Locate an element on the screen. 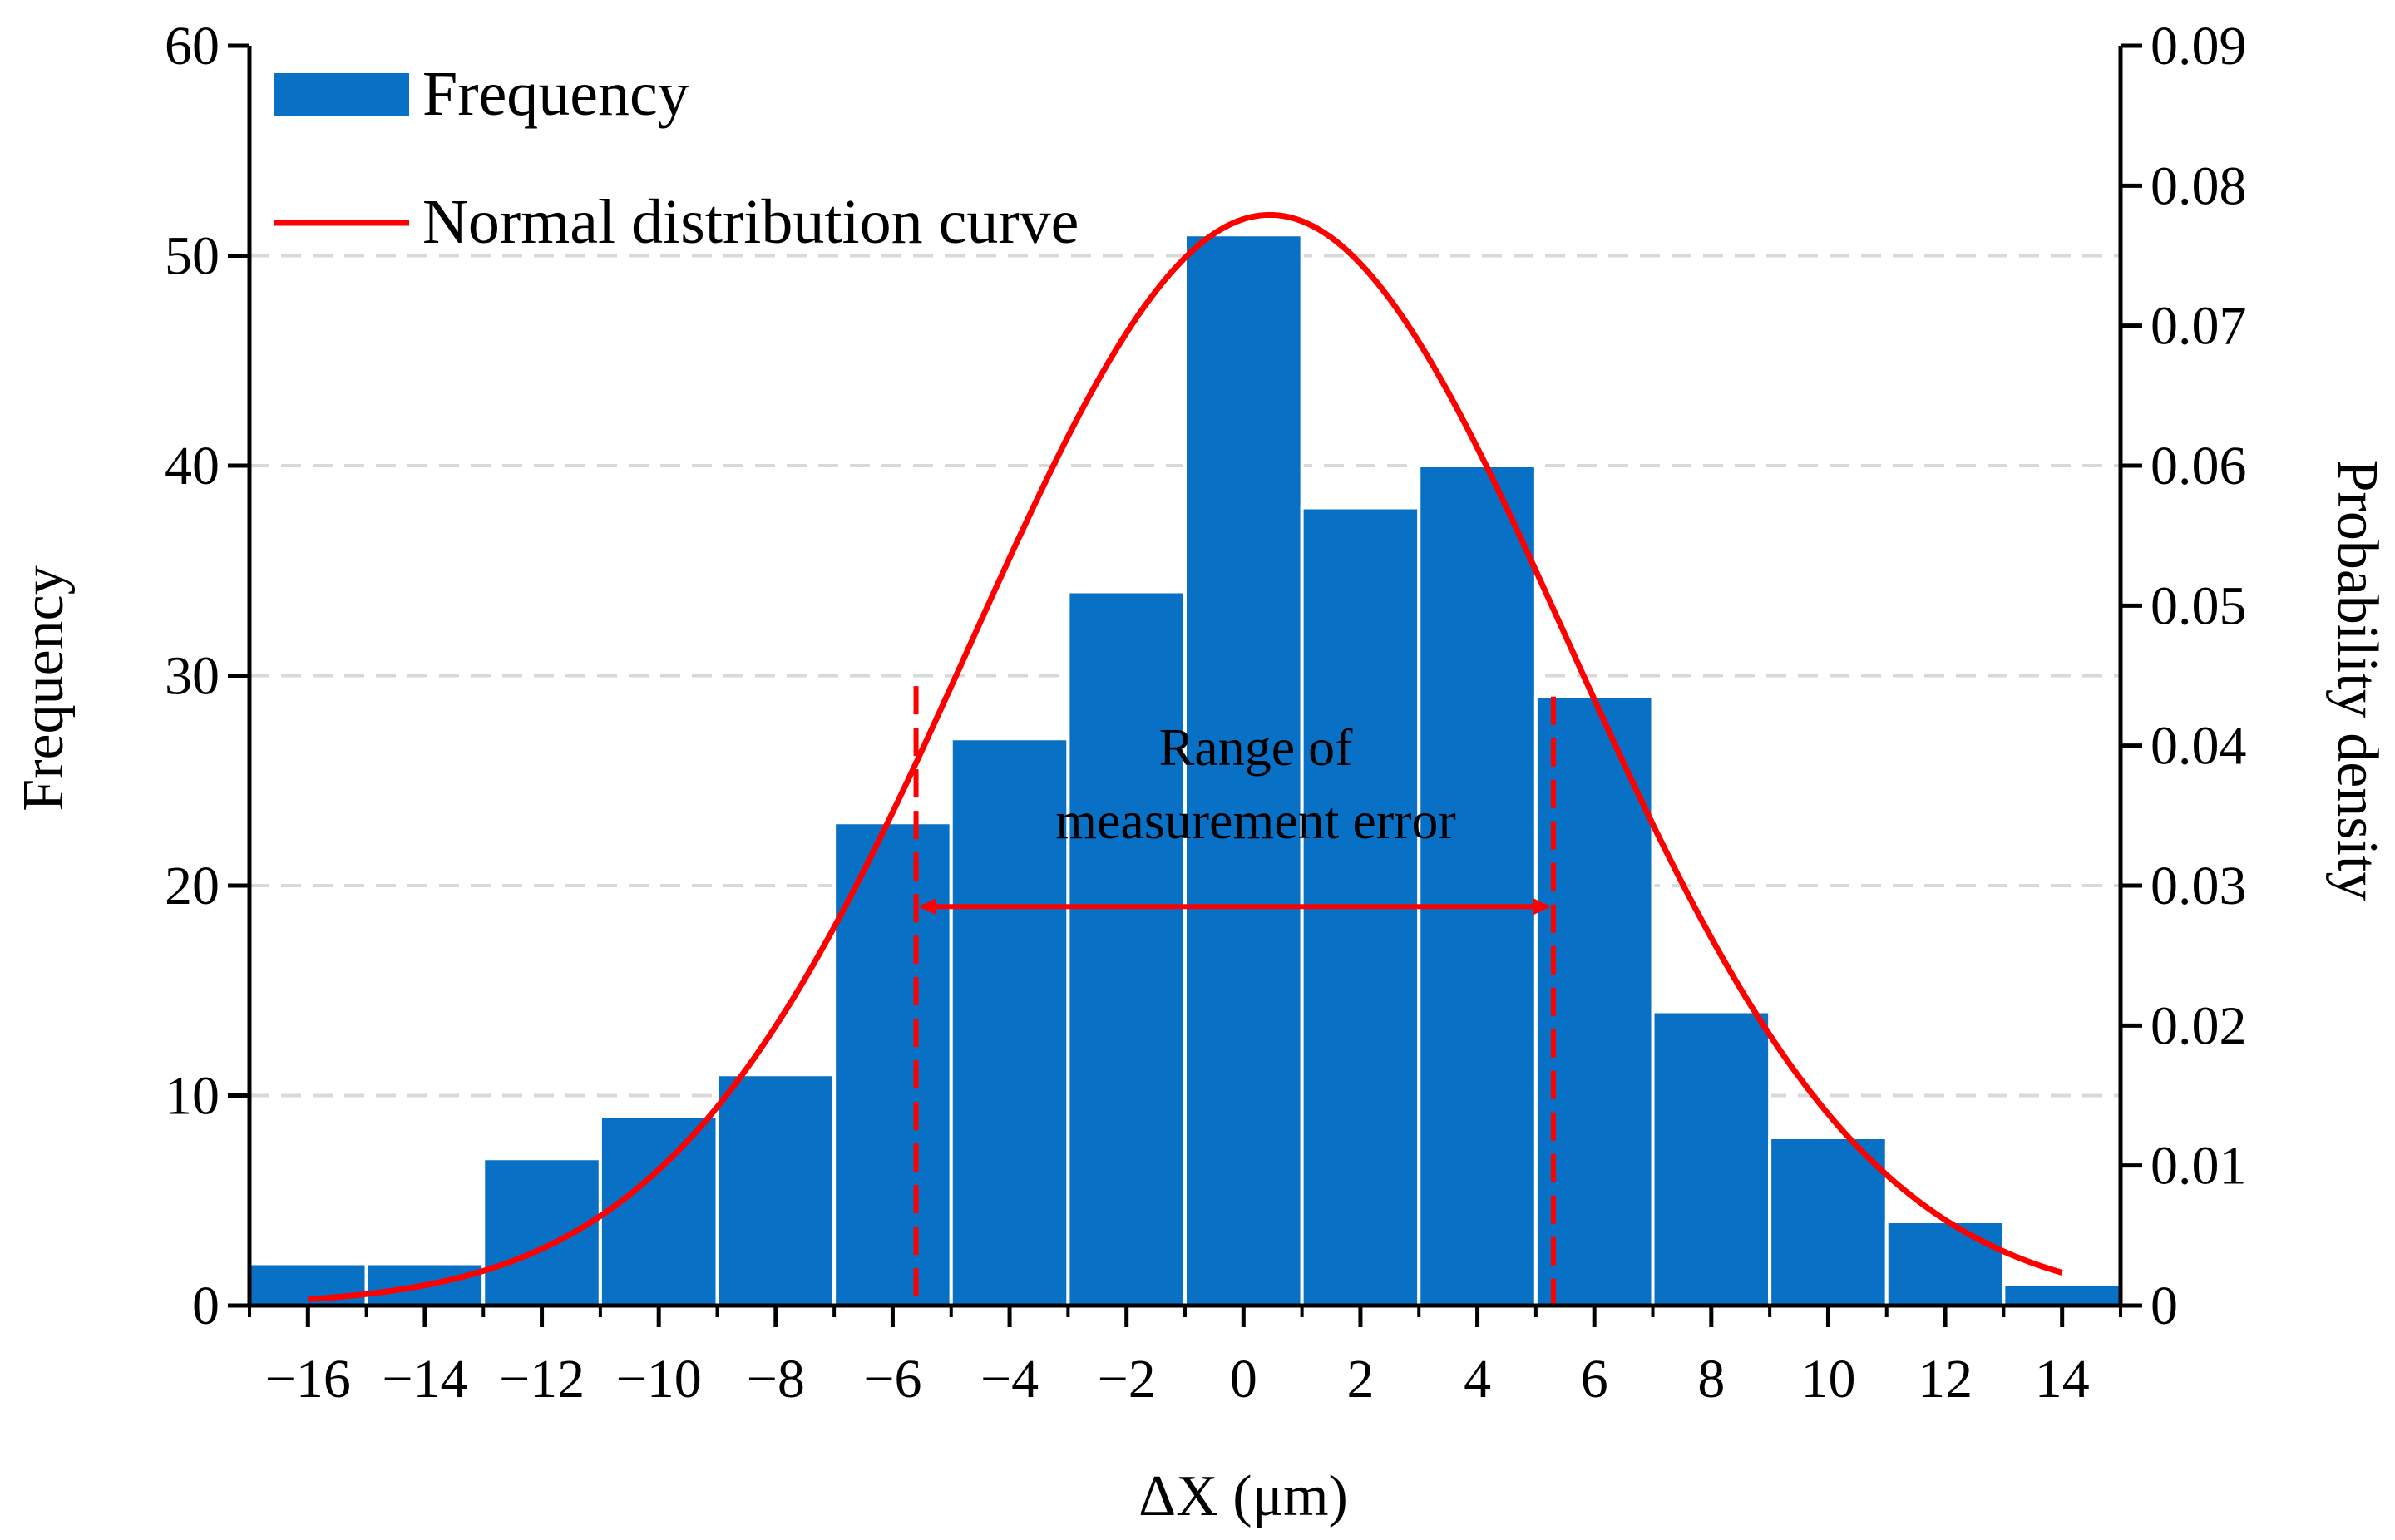 The width and height of the screenshot is (2395, 1540). y2-tick-label: 0.07 is located at coordinates (2199, 326).